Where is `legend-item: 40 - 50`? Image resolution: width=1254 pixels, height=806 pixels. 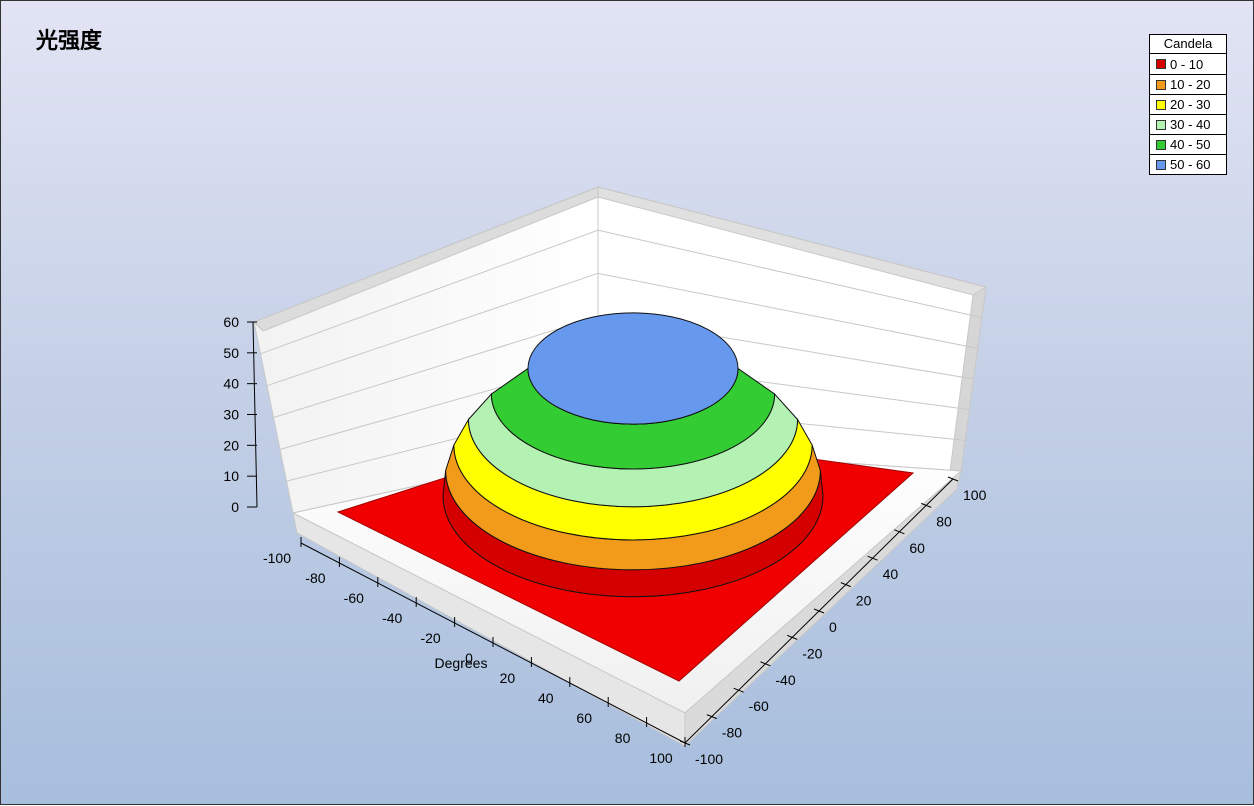
legend-item: 40 - 50 is located at coordinates (1188, 144).